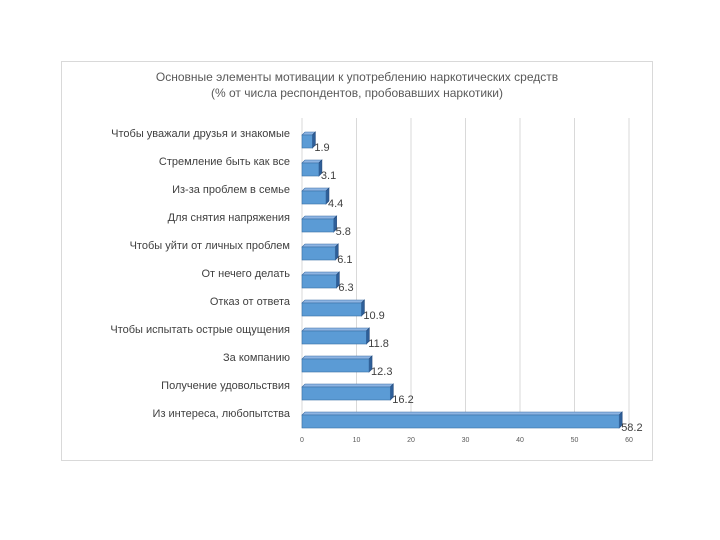  What do you see at coordinates (373, 316) in the screenshot?
I see `data-label: 10.9` at bounding box center [373, 316].